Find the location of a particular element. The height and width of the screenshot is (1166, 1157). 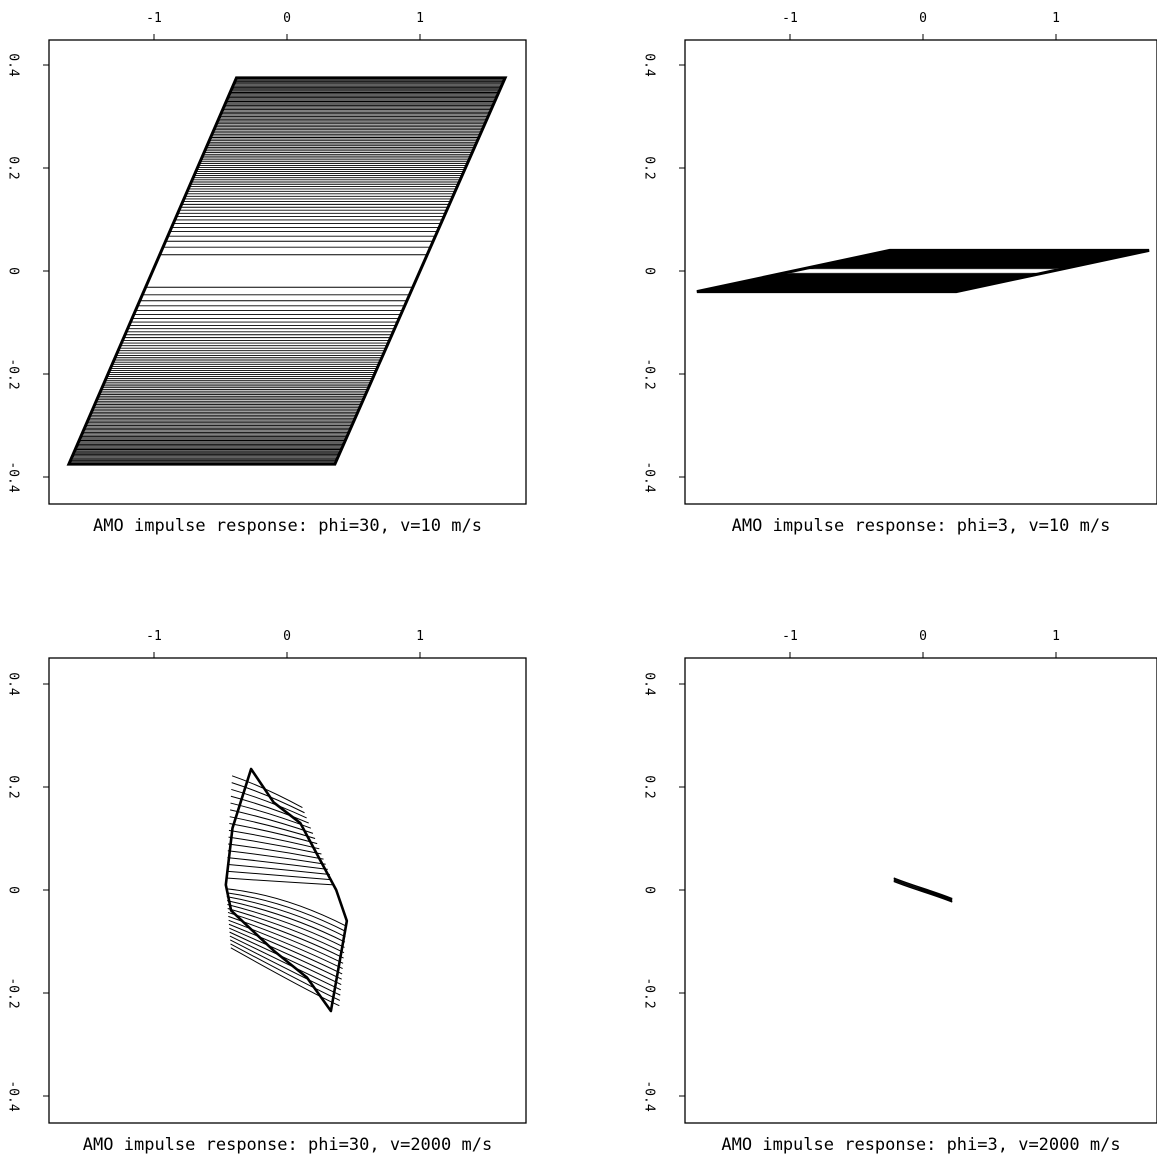

panel-title: AMO impulse response: phi=30, v=2000 m/s is located at coordinates (287, 1145).